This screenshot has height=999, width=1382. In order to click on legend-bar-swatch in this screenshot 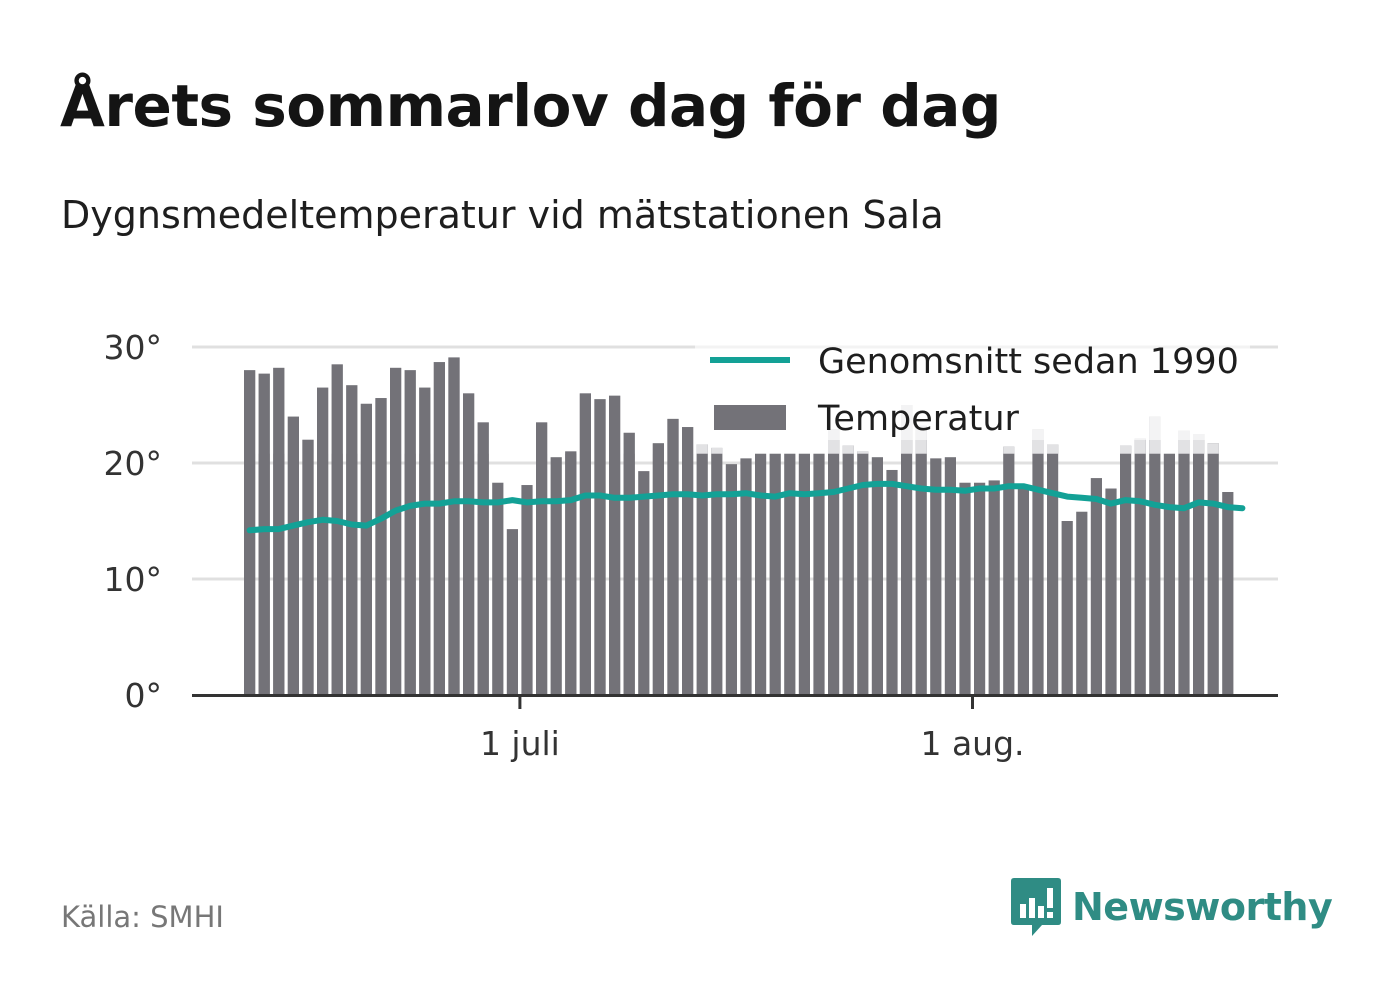, I will do `click(750, 417)`.